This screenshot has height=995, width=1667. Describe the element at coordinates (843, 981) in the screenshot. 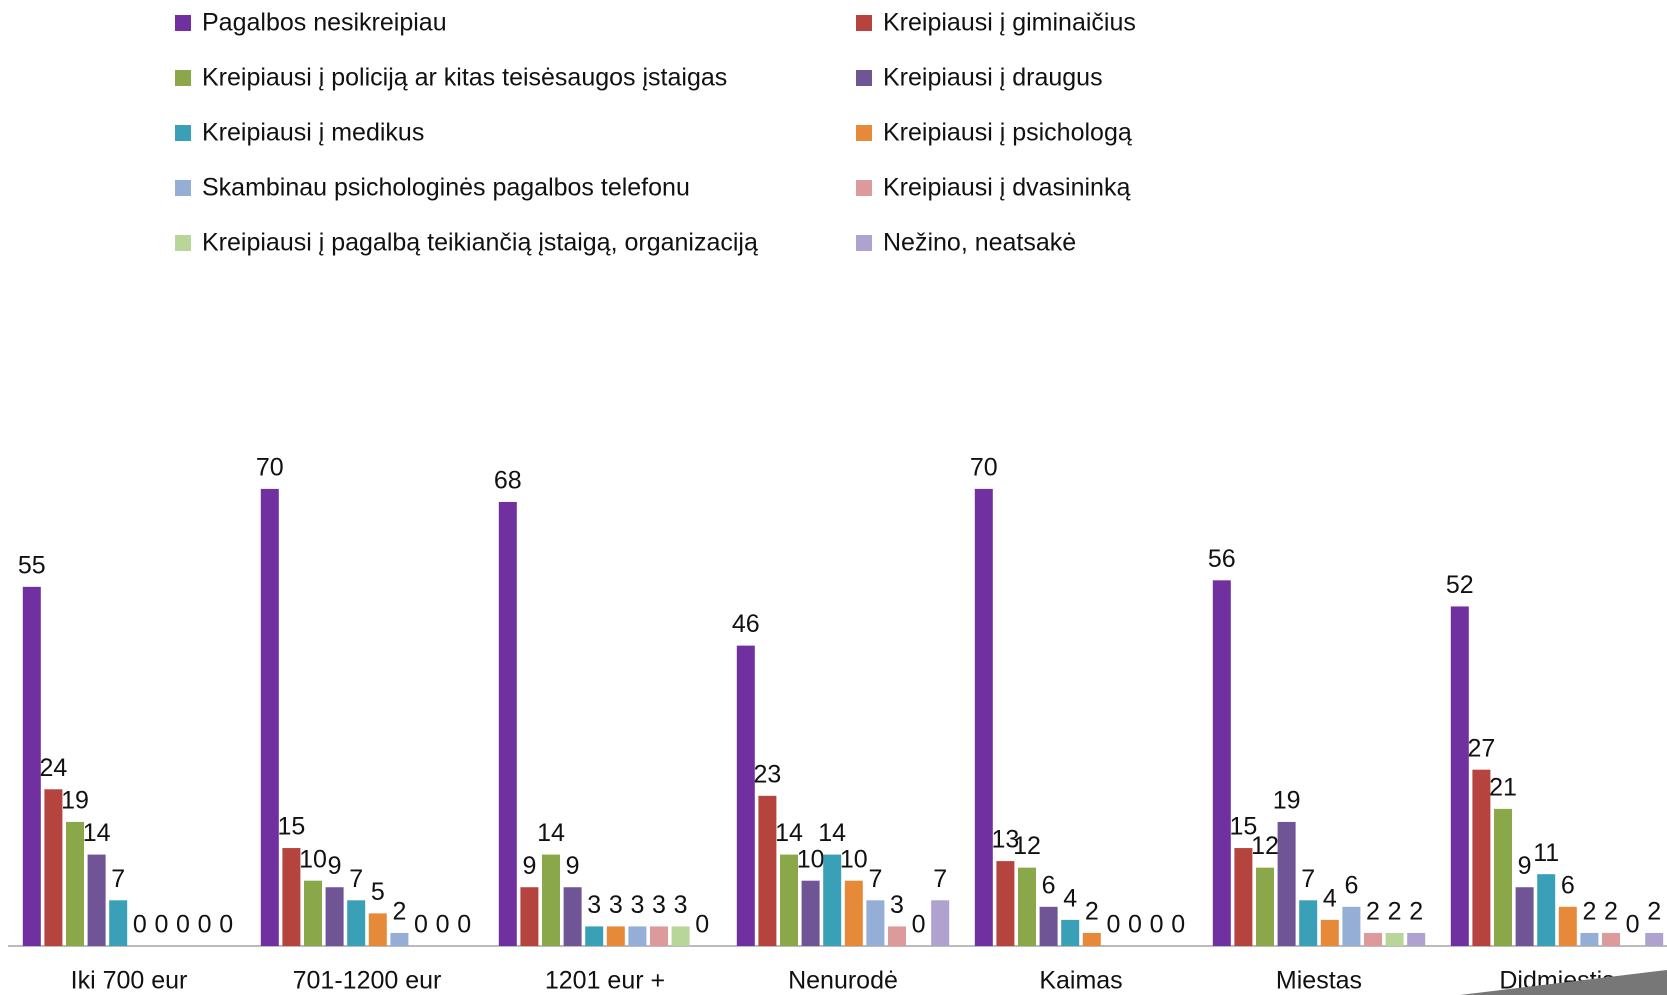

I see `x-tick-label: Nenurodė` at that location.